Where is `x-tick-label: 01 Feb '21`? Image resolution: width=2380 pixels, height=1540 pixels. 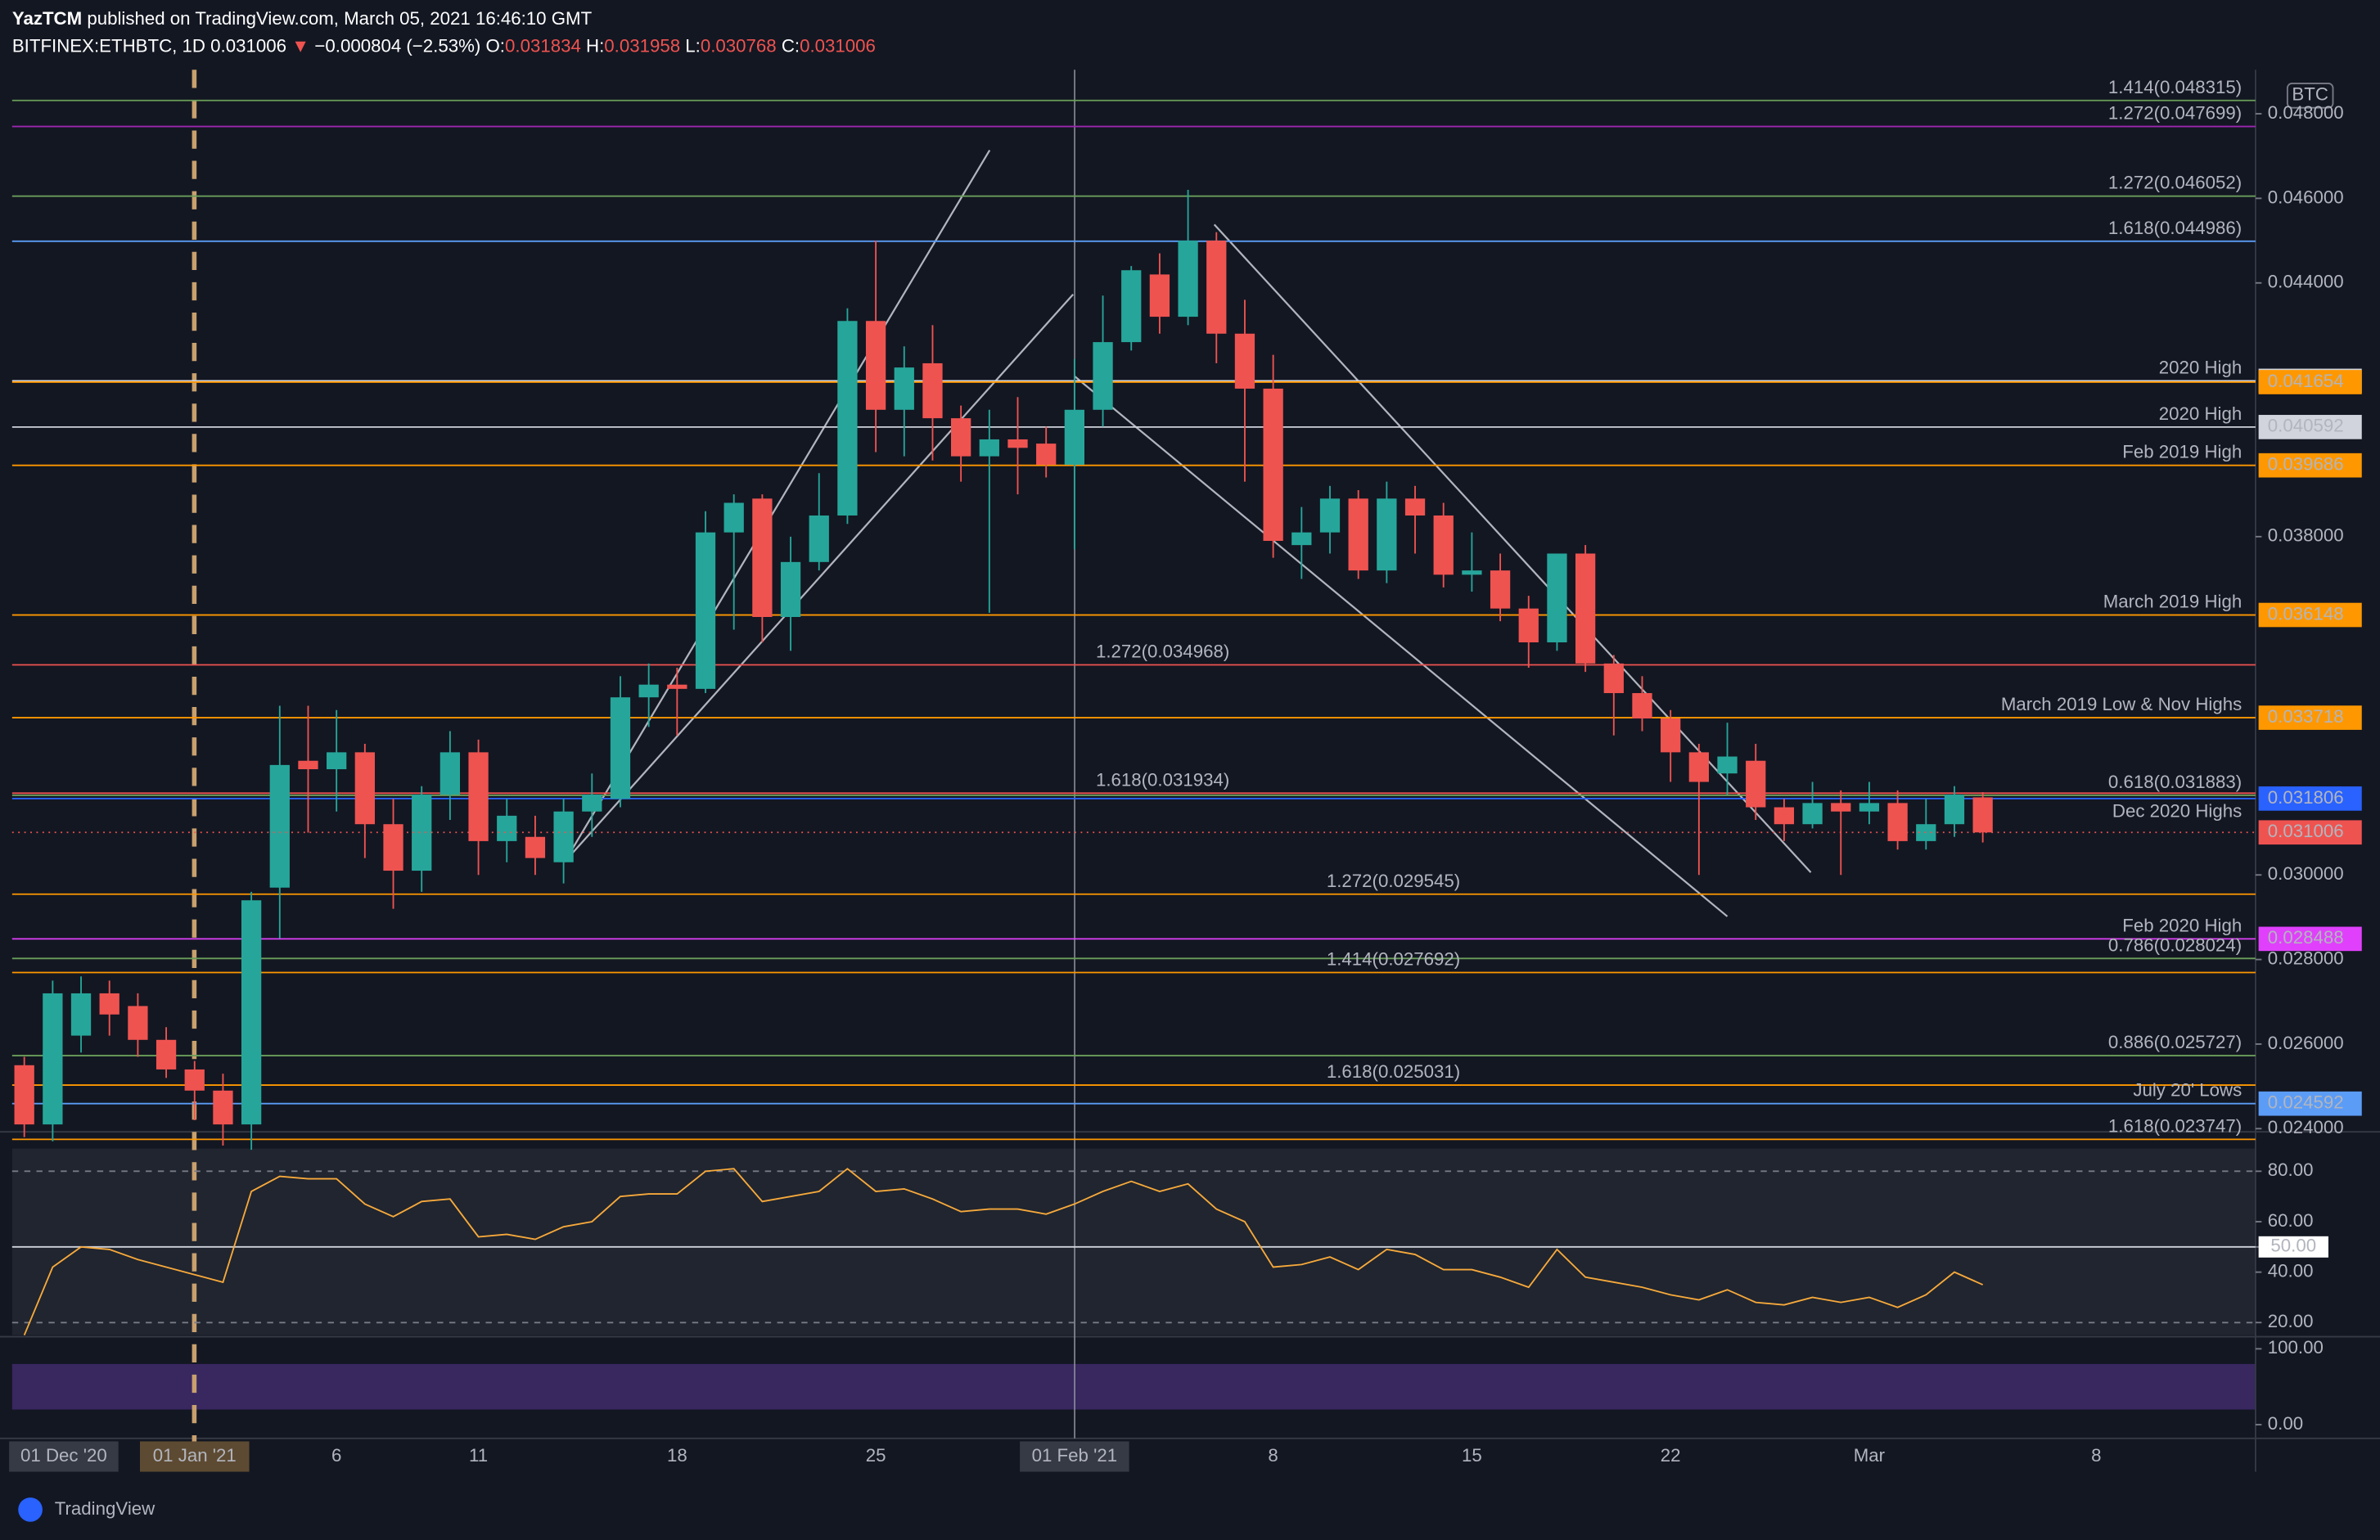 x-tick-label: 01 Feb '21 is located at coordinates (1074, 1455).